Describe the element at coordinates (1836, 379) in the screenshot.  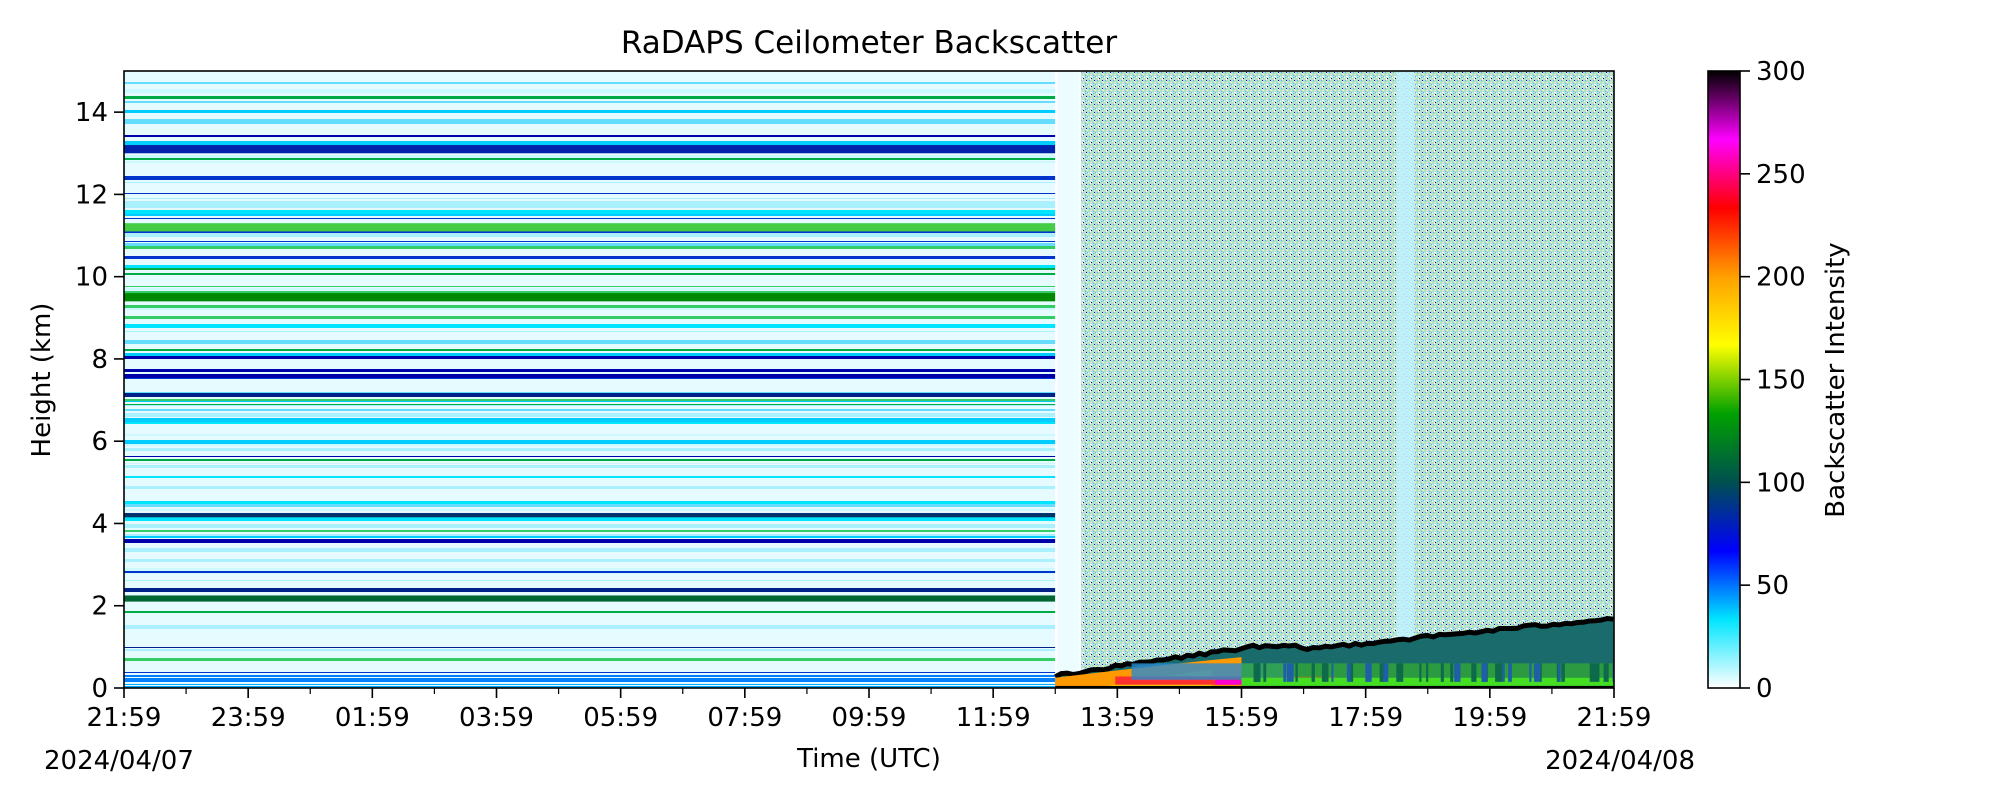
I see `colorbar-label: Backscatter Intensity` at that location.